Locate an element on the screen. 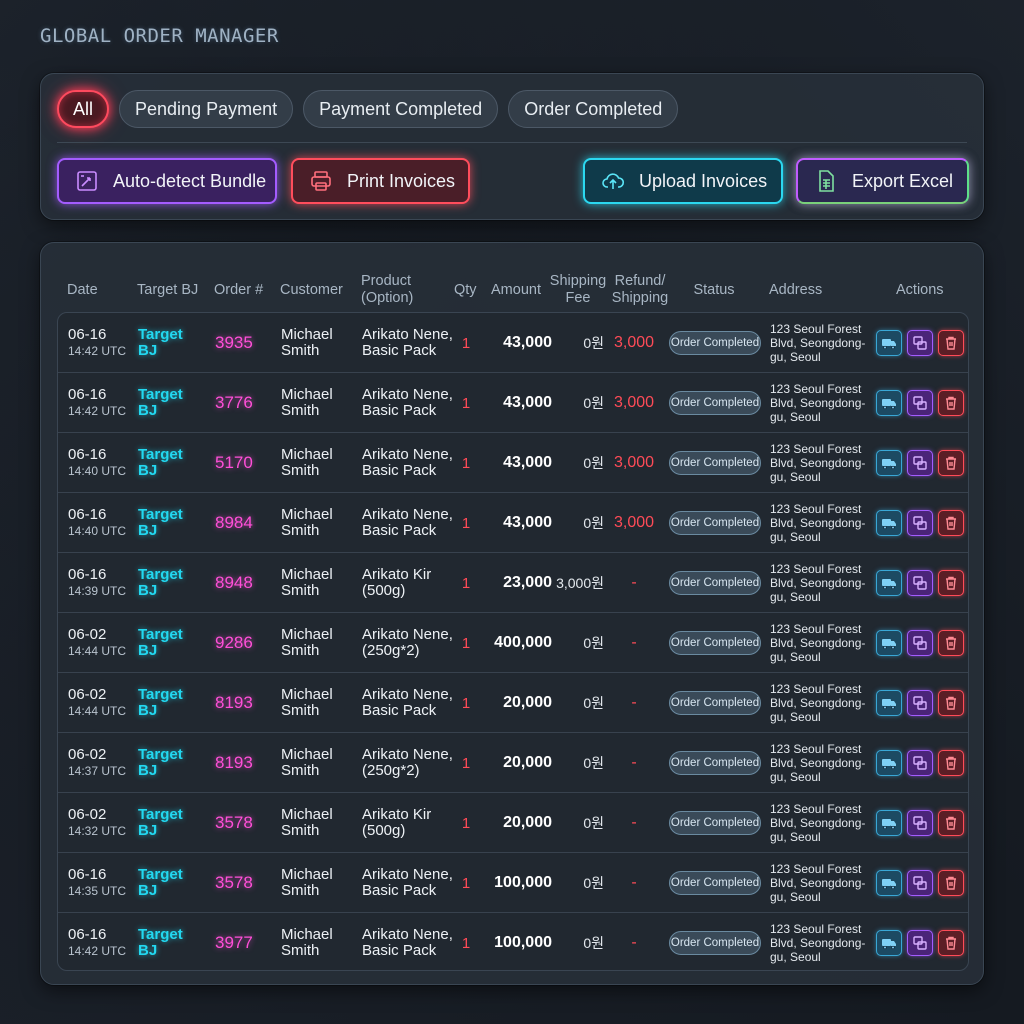  auto-detect-bundle-button: Auto-detect Bundle is located at coordinates (167, 181).